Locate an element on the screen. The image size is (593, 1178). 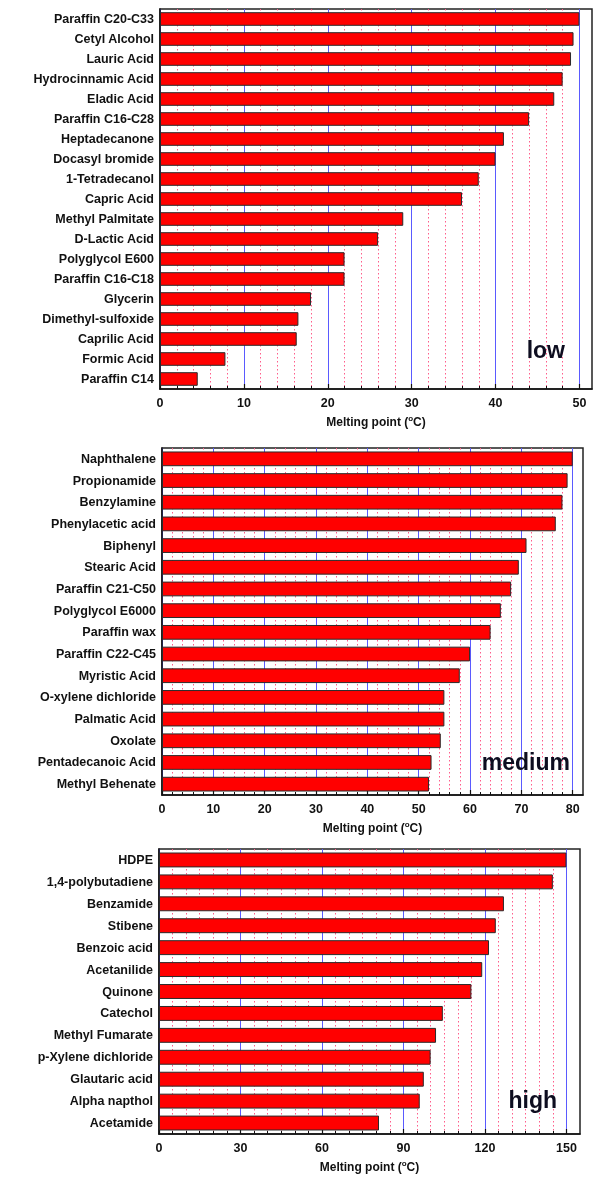
y-tick-label: Polyglycol E6000 is located at coordinates (105, 610).